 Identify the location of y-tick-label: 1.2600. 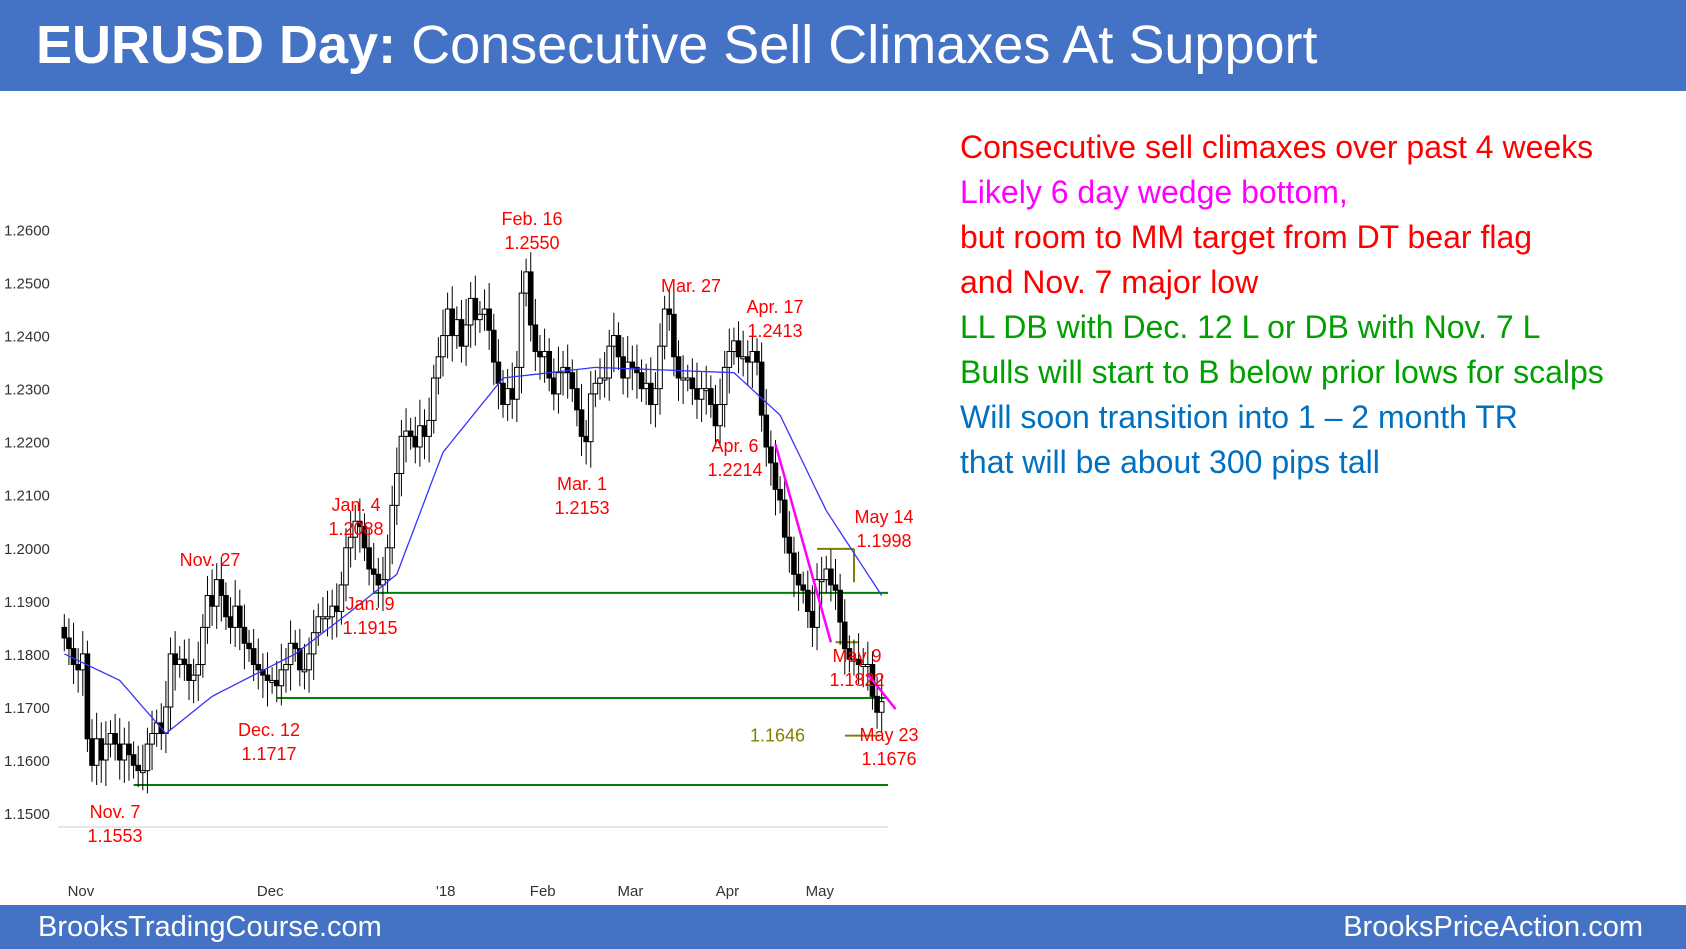
(27, 230).